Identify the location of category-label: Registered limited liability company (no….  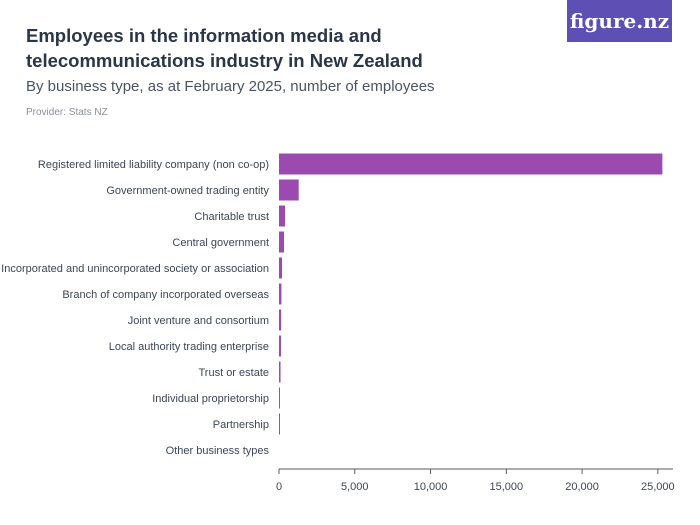
(153, 165).